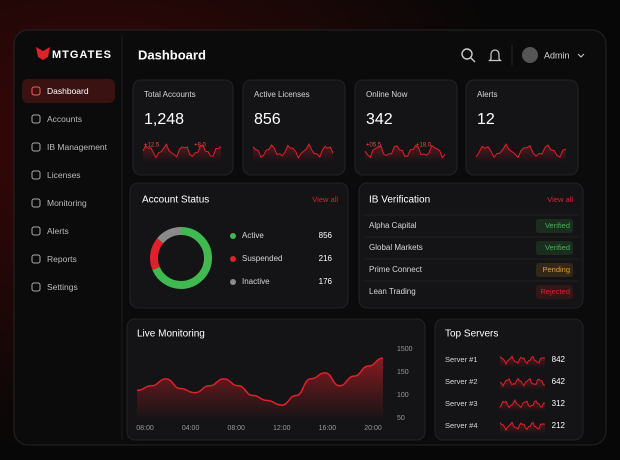  What do you see at coordinates (581, 55) in the screenshot?
I see `user-menu-chevron` at bounding box center [581, 55].